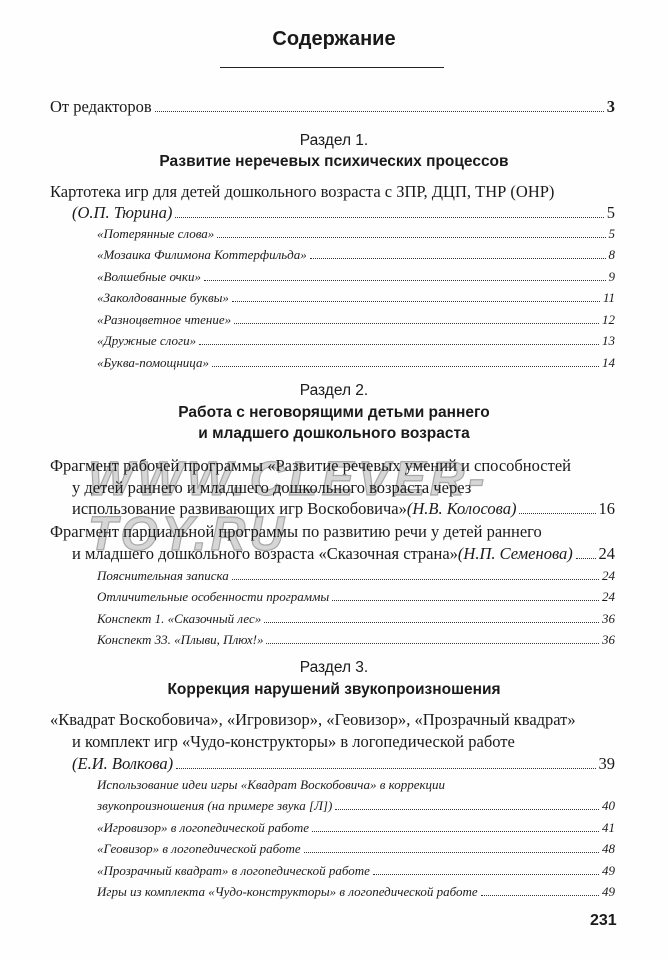 This screenshot has width=668, height=960. Describe the element at coordinates (612, 276) in the screenshot. I see `entry-page-number: 9` at that location.